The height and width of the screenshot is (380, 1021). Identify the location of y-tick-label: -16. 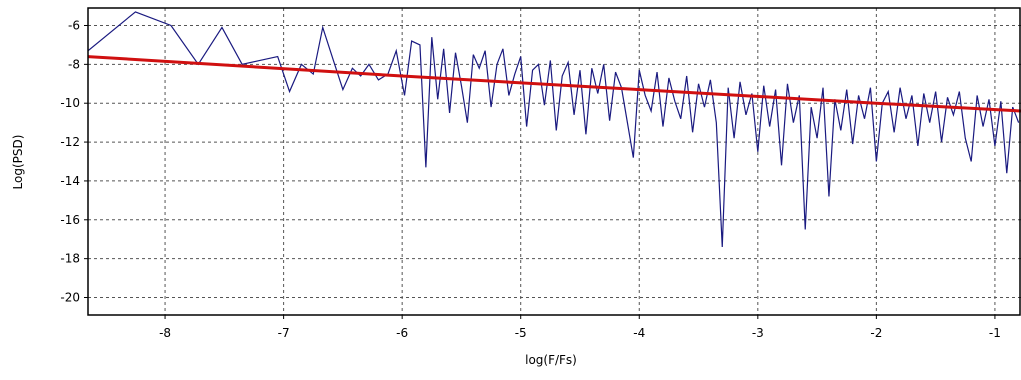
(70, 220).